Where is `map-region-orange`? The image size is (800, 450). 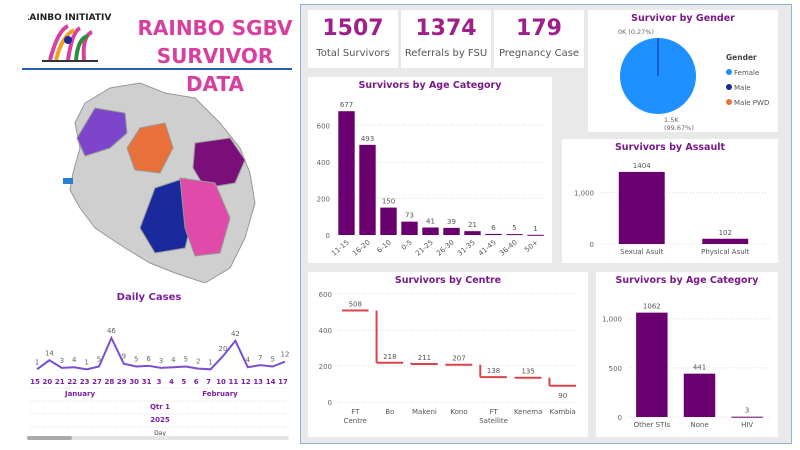 map-region-orange is located at coordinates (150, 148).